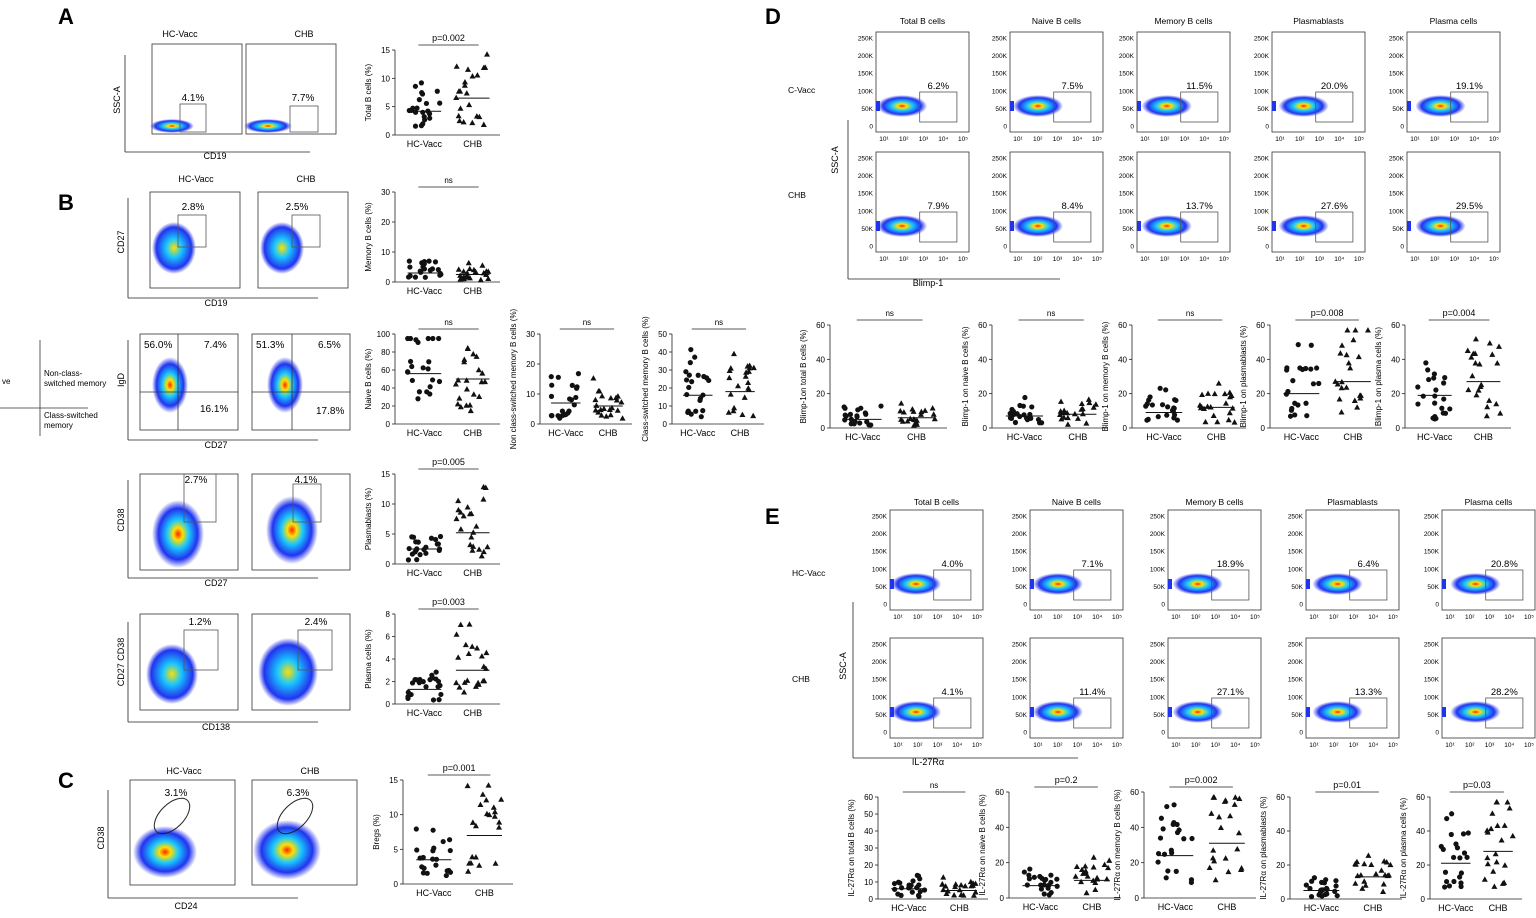 This screenshot has width=1536, height=918. Describe the element at coordinates (1201, 780) in the screenshot. I see `p-value-label: p=0.002` at that location.